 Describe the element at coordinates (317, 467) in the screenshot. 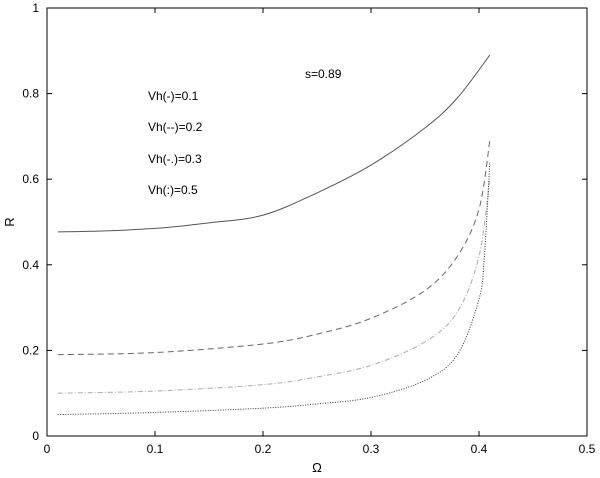

I see `x-axis-label: Ω` at that location.